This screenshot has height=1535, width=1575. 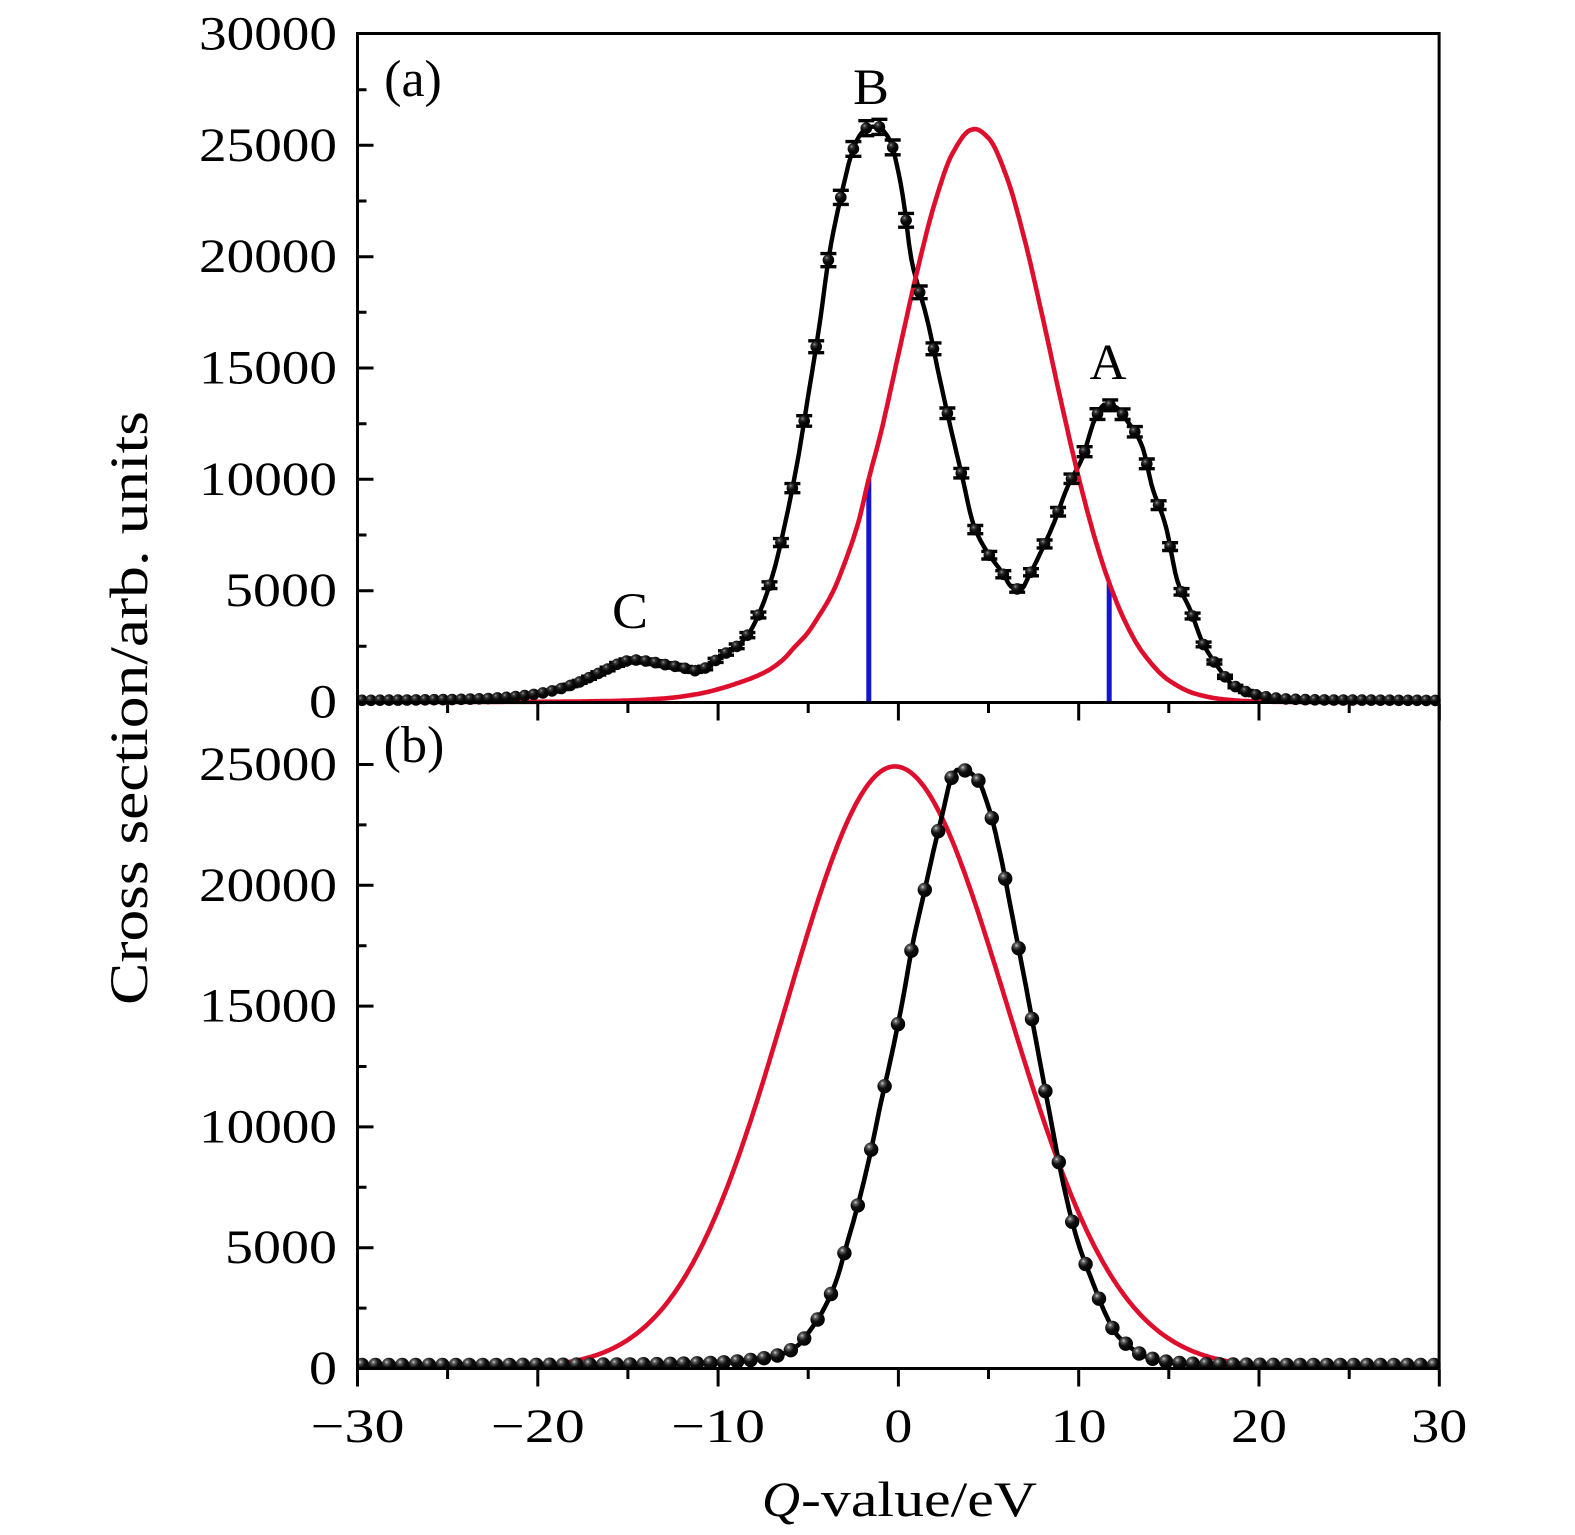 What do you see at coordinates (781, 1499) in the screenshot?
I see `svg-text: Q` at bounding box center [781, 1499].